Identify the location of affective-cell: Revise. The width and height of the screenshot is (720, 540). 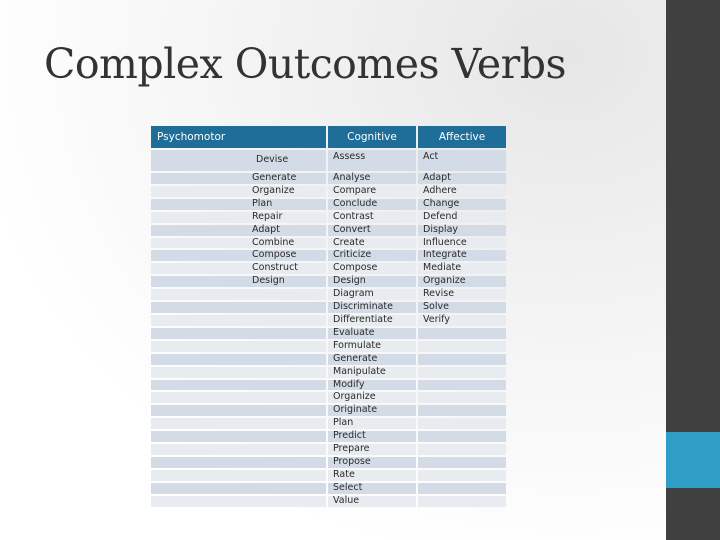
(462, 294).